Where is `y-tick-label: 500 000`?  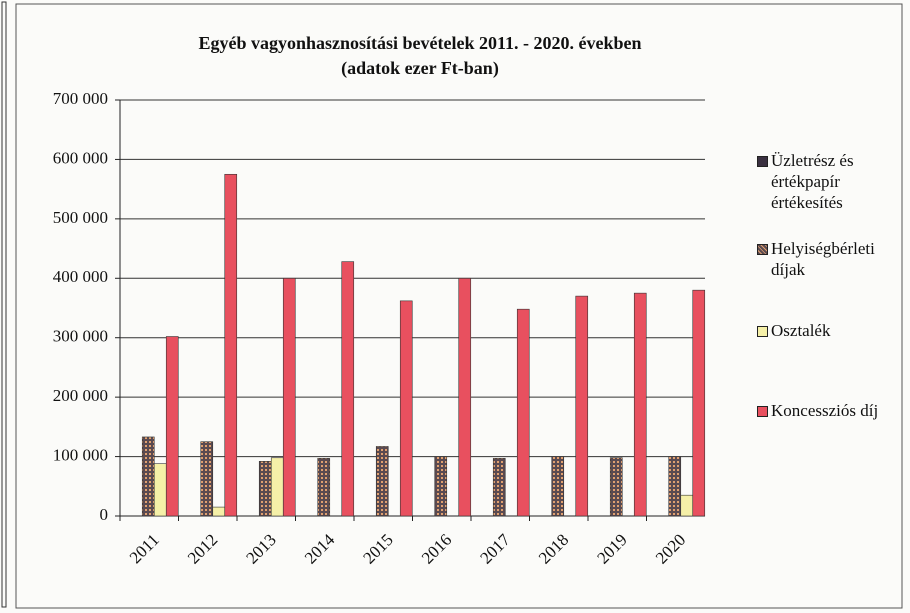
y-tick-label: 500 000 is located at coordinates (80, 217).